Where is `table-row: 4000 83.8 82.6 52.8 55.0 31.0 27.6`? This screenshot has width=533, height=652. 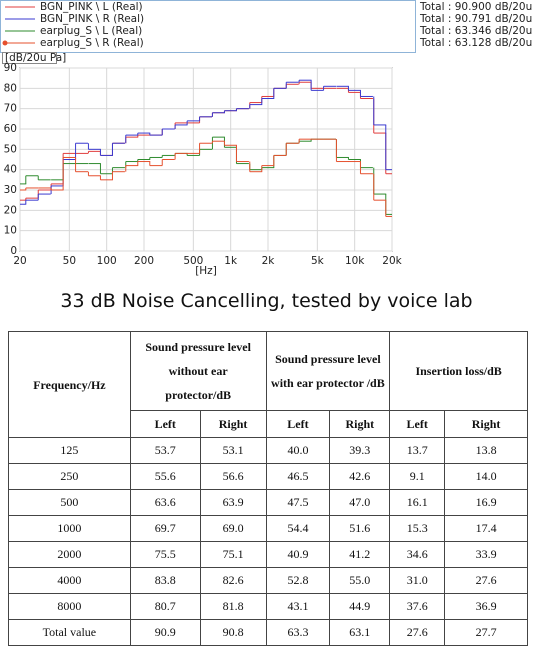 table-row: 4000 83.8 82.6 52.8 55.0 31.0 27.6 is located at coordinates (268, 580).